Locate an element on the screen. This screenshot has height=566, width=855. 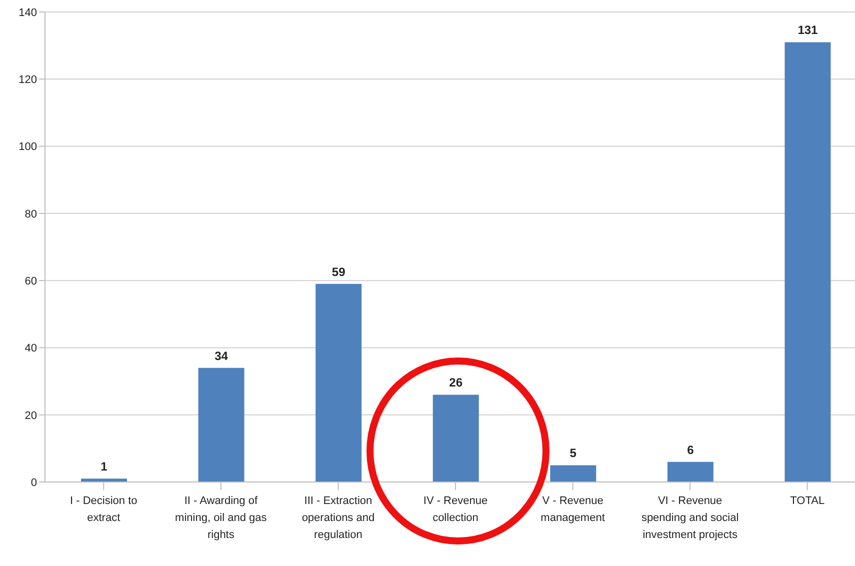
y-tick-label: 140 is located at coordinates (27, 12).